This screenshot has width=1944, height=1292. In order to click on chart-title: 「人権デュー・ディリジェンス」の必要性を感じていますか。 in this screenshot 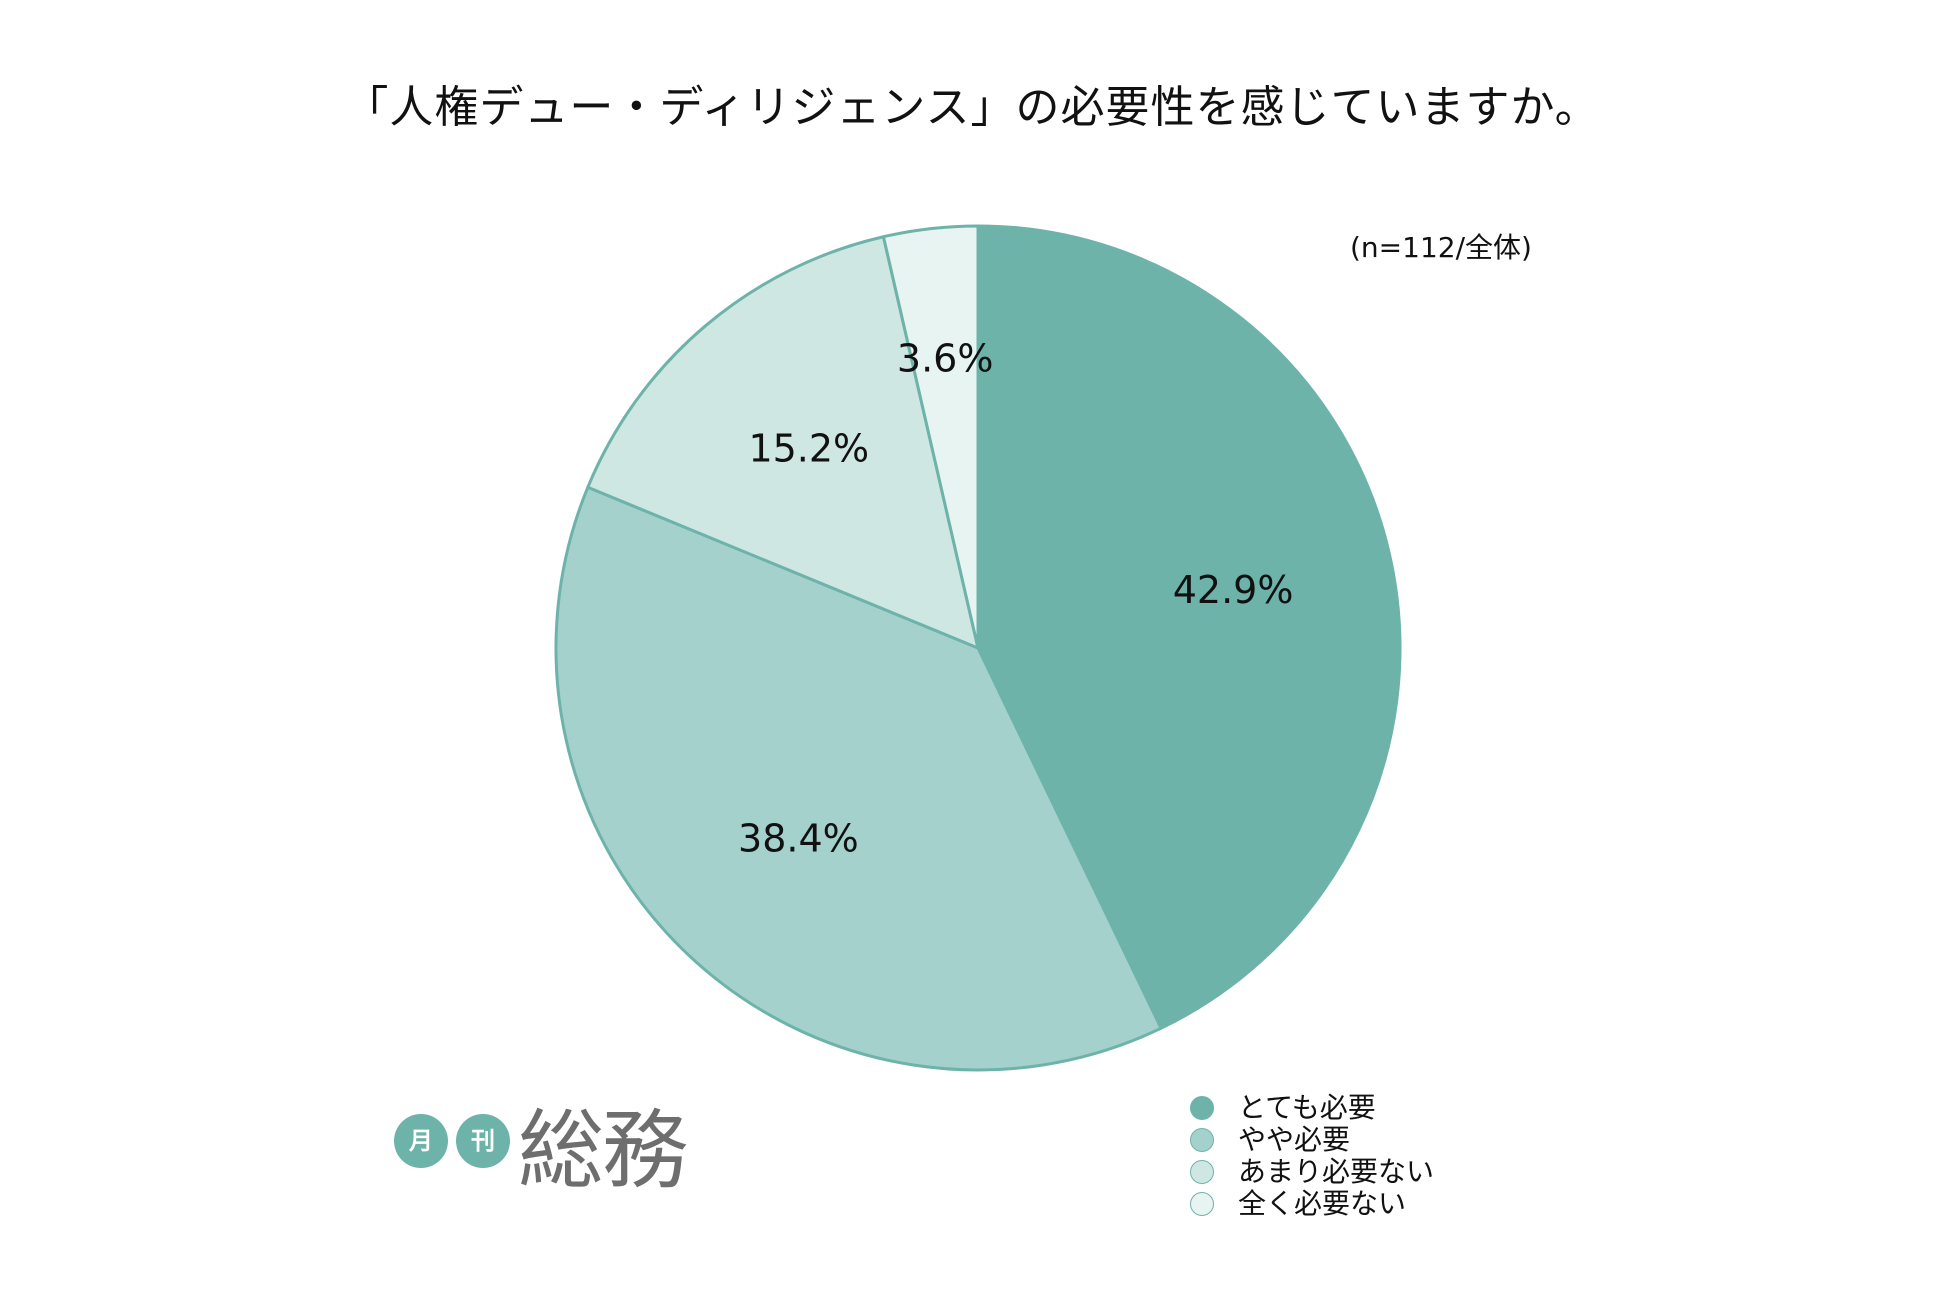, I will do `click(972, 107)`.